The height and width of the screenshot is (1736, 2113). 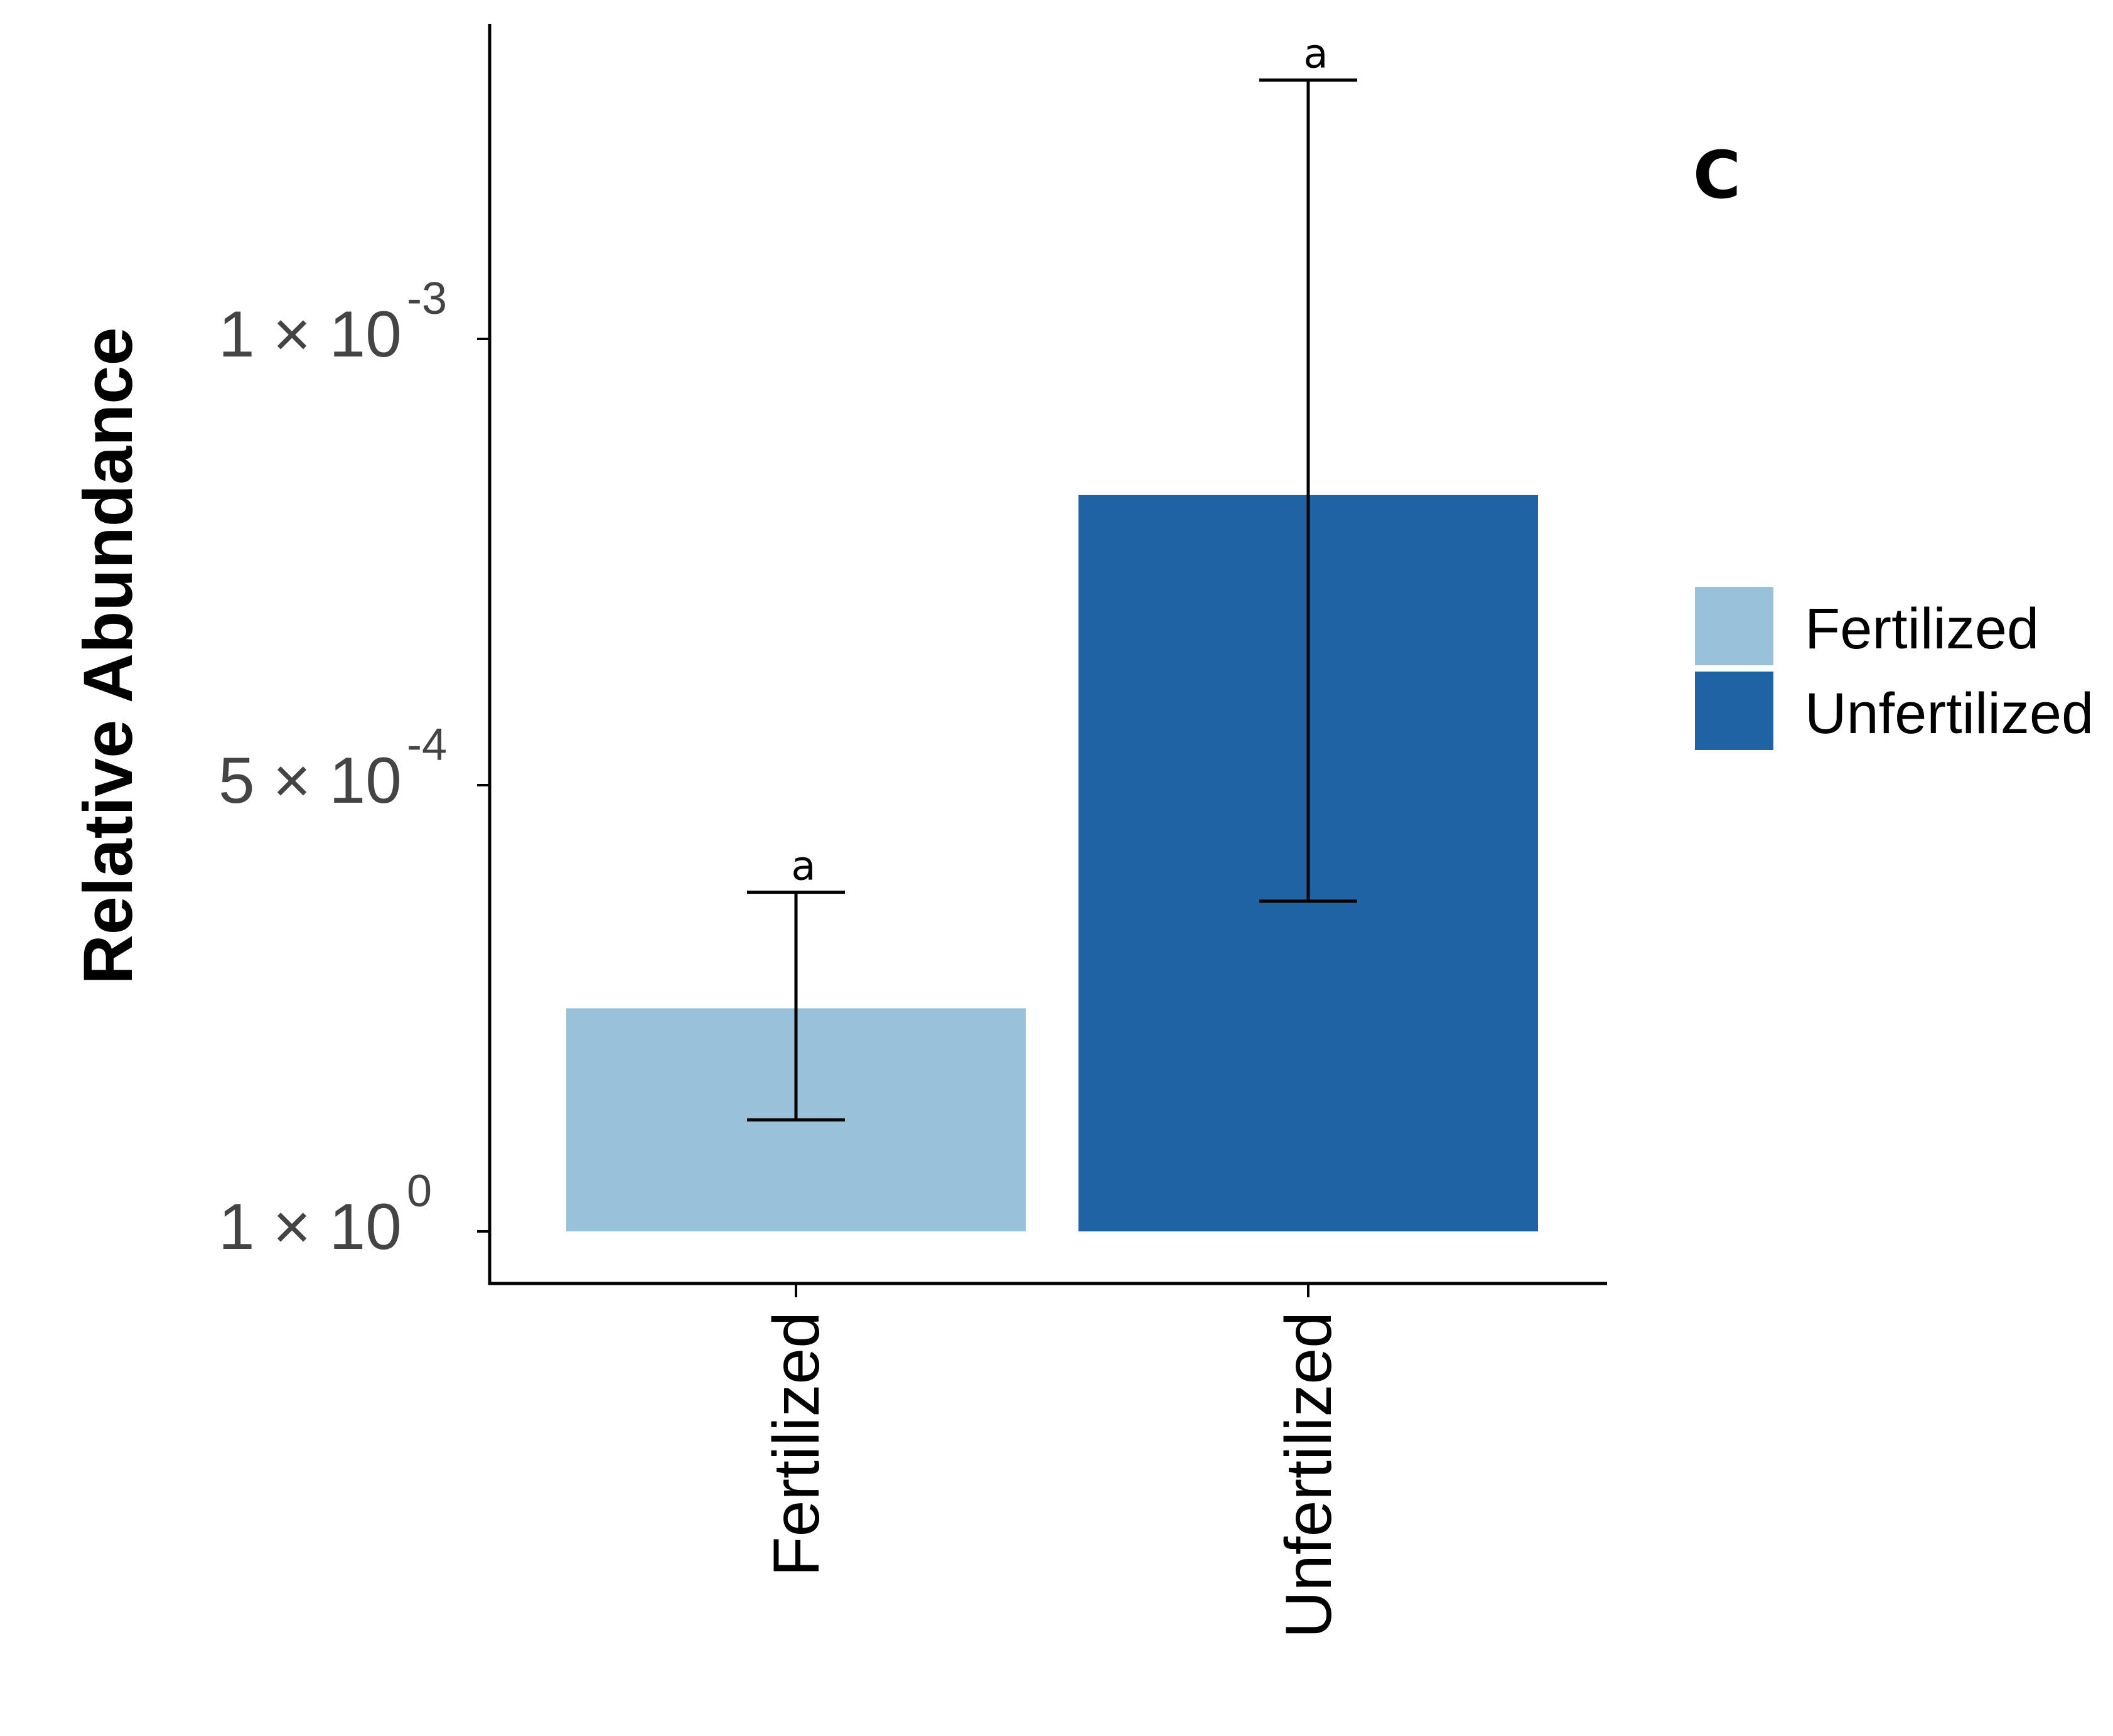 What do you see at coordinates (1895, 668) in the screenshot?
I see `legend: Fertilized Unfertilized` at bounding box center [1895, 668].